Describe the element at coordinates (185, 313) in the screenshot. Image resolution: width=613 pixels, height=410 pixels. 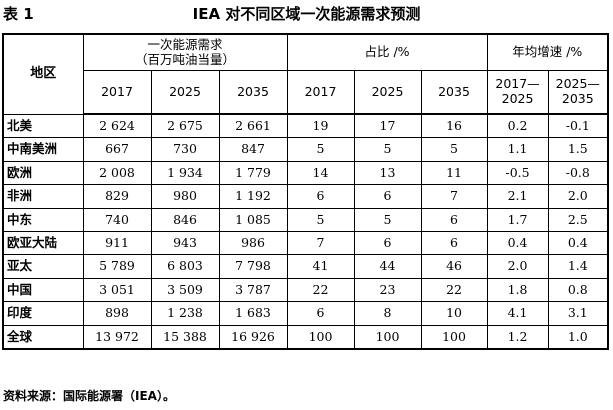
I see `value-cell-d2025: 1 238` at that location.